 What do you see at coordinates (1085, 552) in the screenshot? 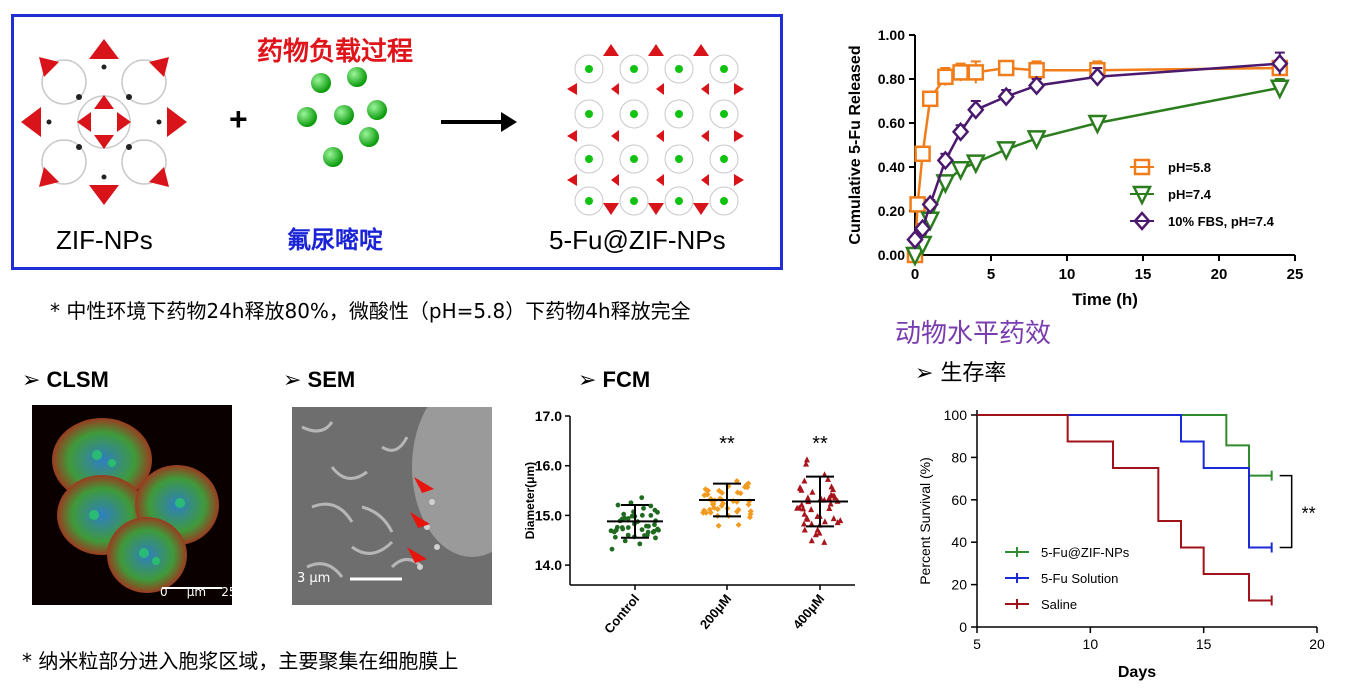
I see `survival-legend-label: 5-Fu@ZIF-NPs` at bounding box center [1085, 552].